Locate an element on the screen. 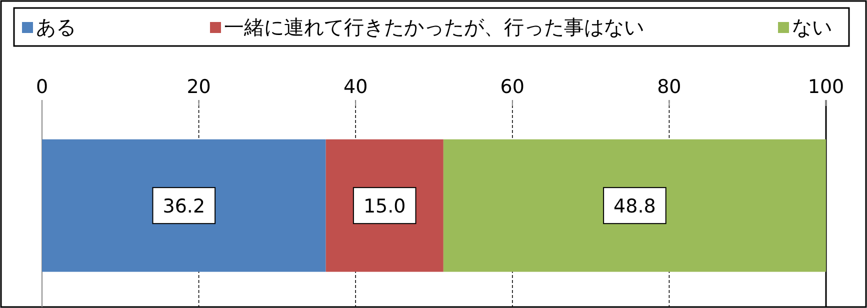 The width and height of the screenshot is (867, 308). data-label: 48.8 is located at coordinates (635, 207).